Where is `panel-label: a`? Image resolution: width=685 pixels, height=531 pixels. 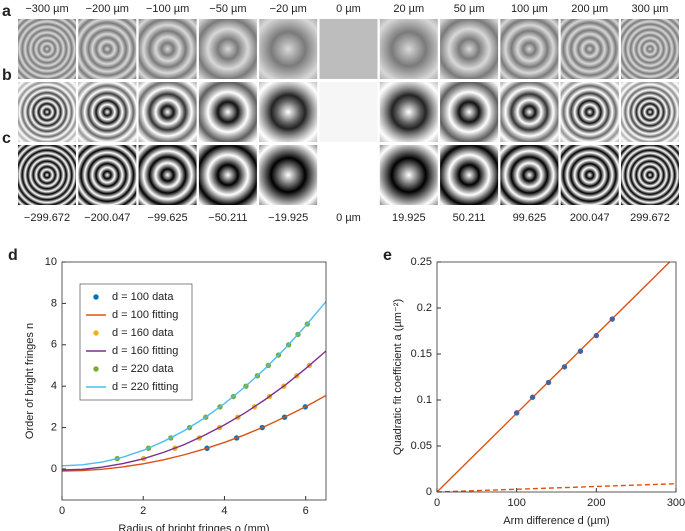
panel-label: a is located at coordinates (6, 11).